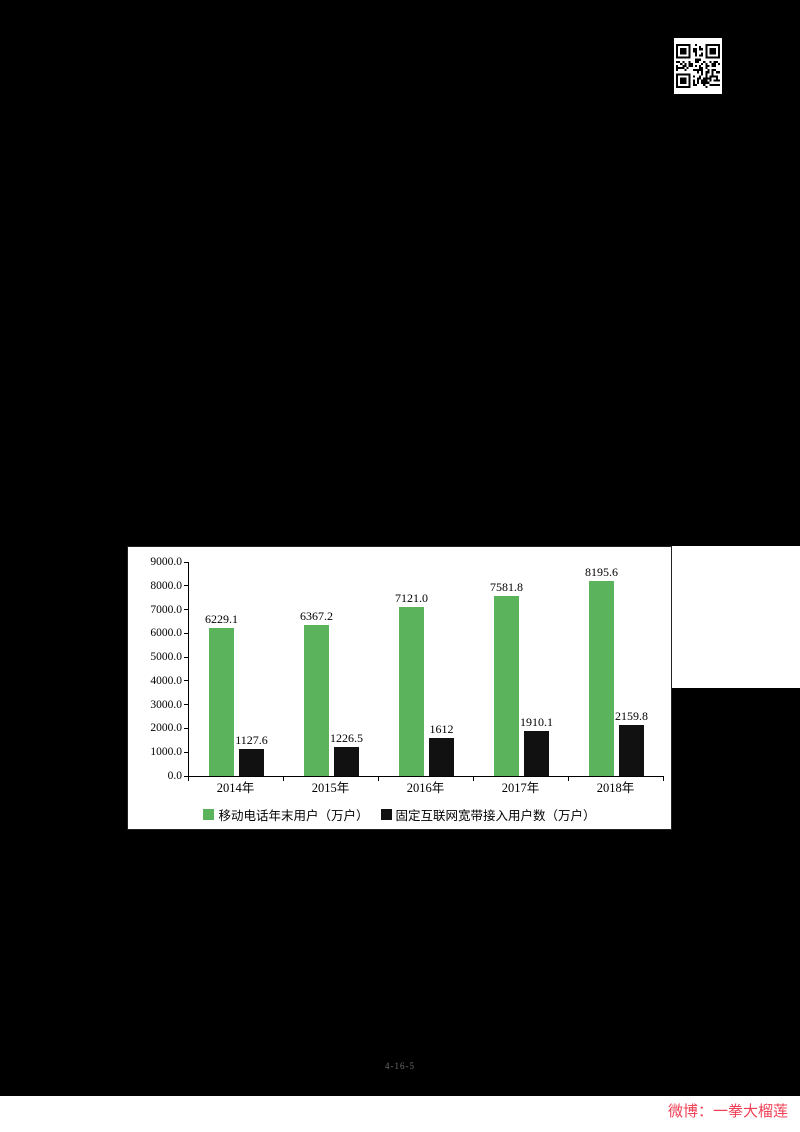 The width and height of the screenshot is (800, 1132). I want to click on bar-unit: 1226.5, so click(346, 669).